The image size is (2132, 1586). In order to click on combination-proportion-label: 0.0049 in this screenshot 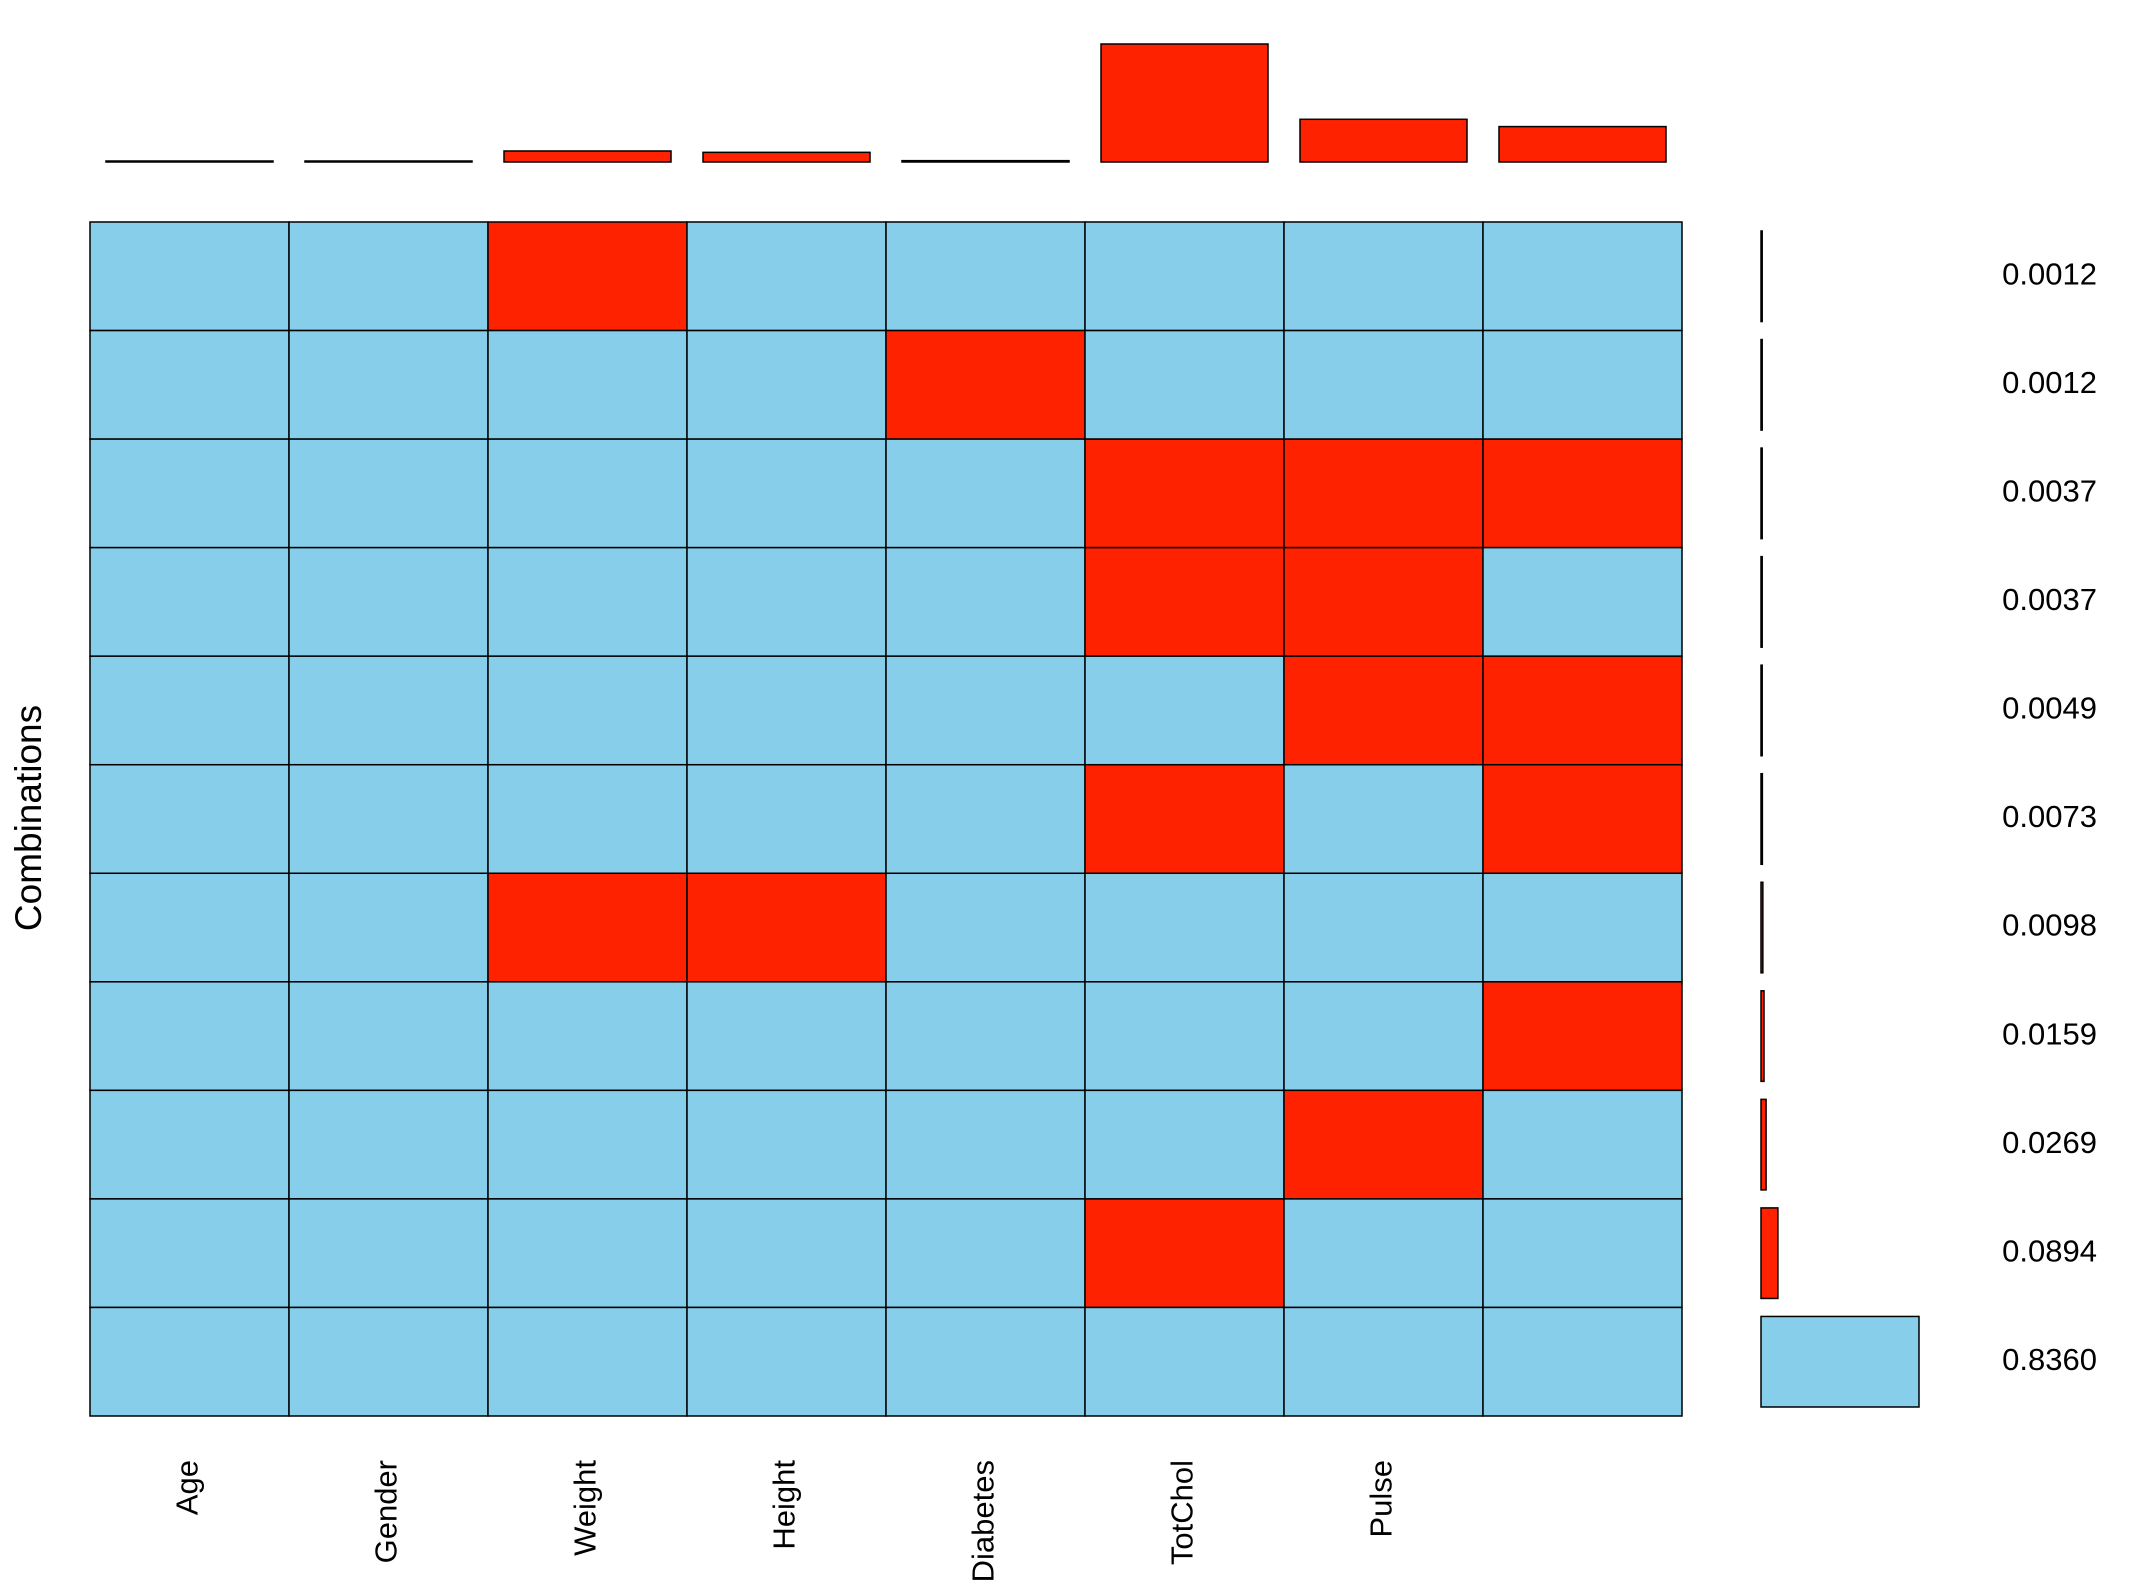, I will do `click(2049, 708)`.